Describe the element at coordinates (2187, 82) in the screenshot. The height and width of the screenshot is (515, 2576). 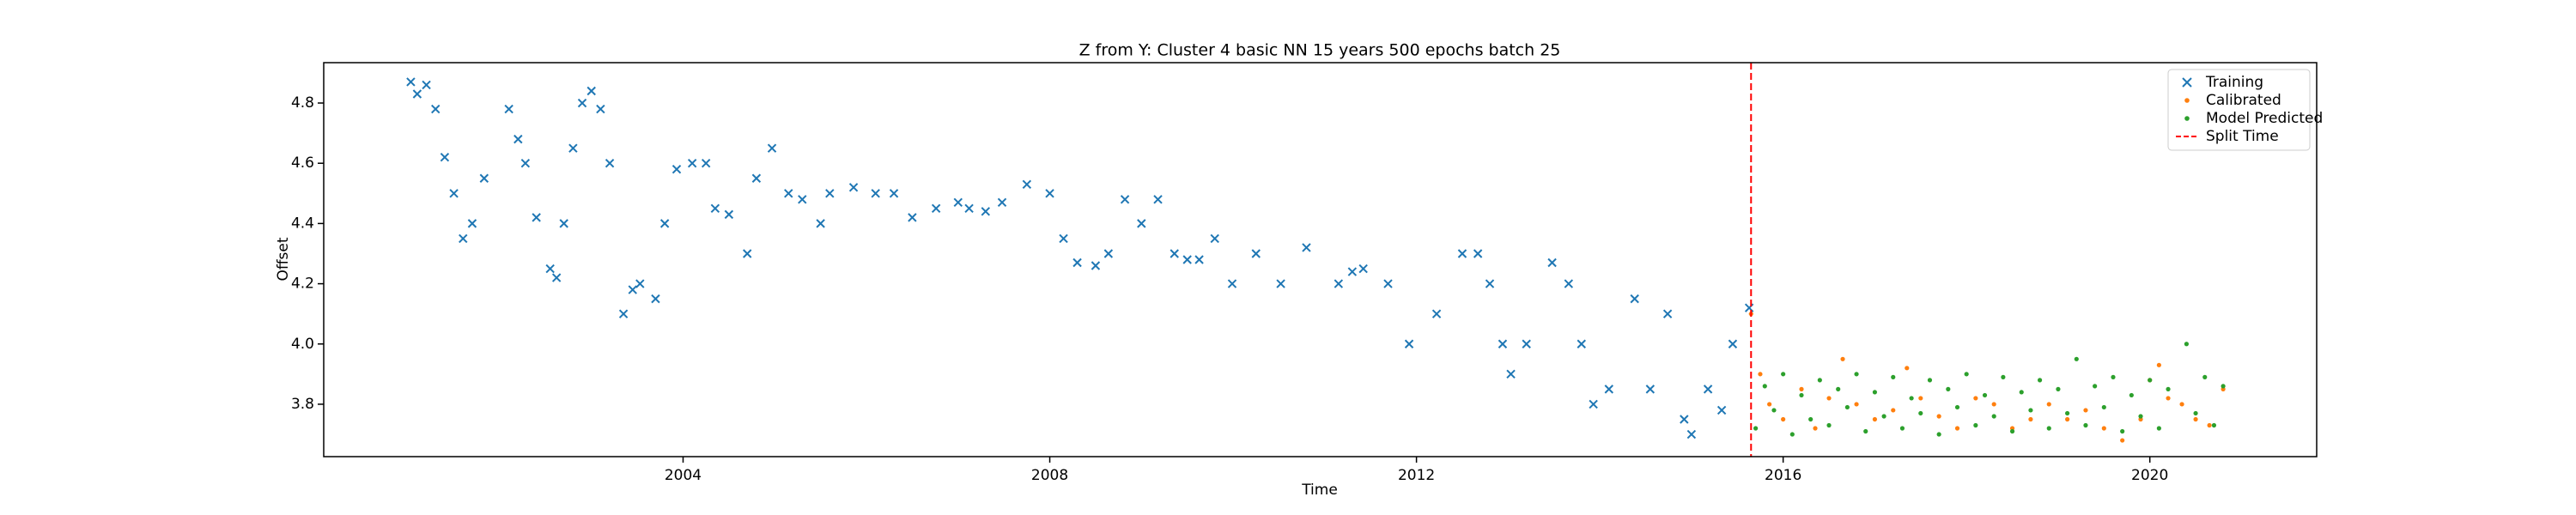
I see `legend-marker` at that location.